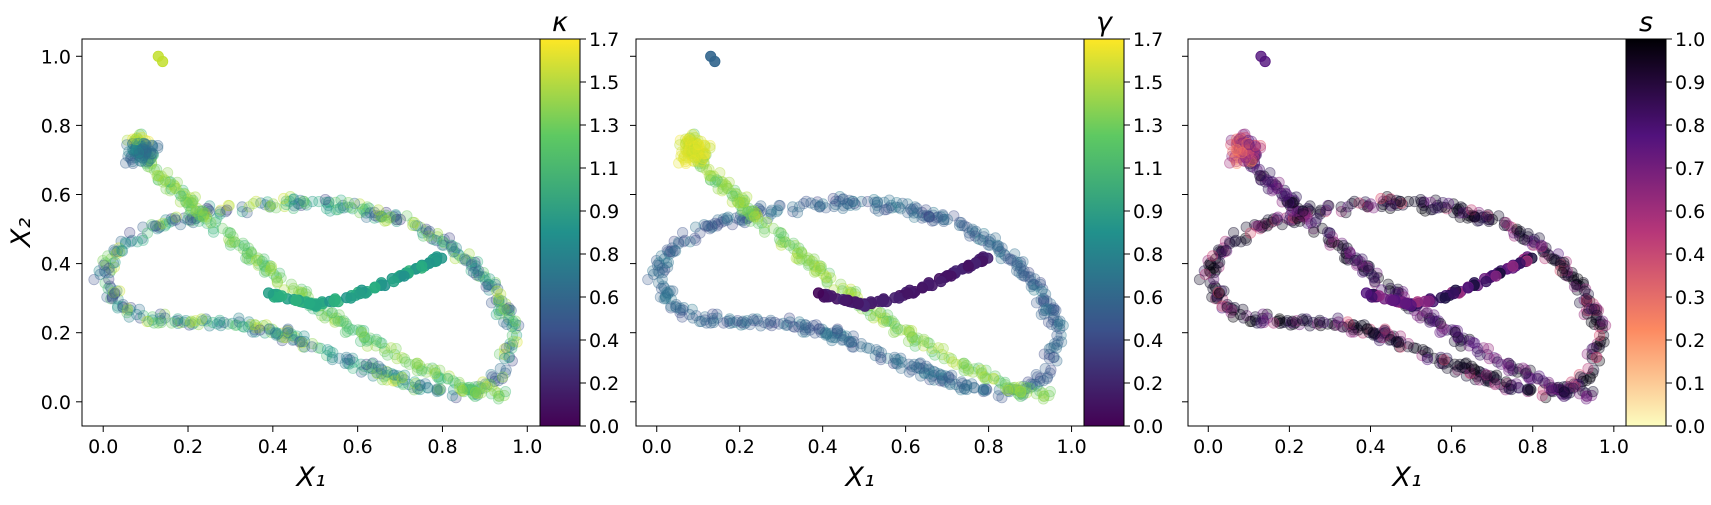 Image resolution: width=1711 pixels, height=505 pixels. Describe the element at coordinates (604, 40) in the screenshot. I see `colorbar-tick-label: 1.7` at that location.